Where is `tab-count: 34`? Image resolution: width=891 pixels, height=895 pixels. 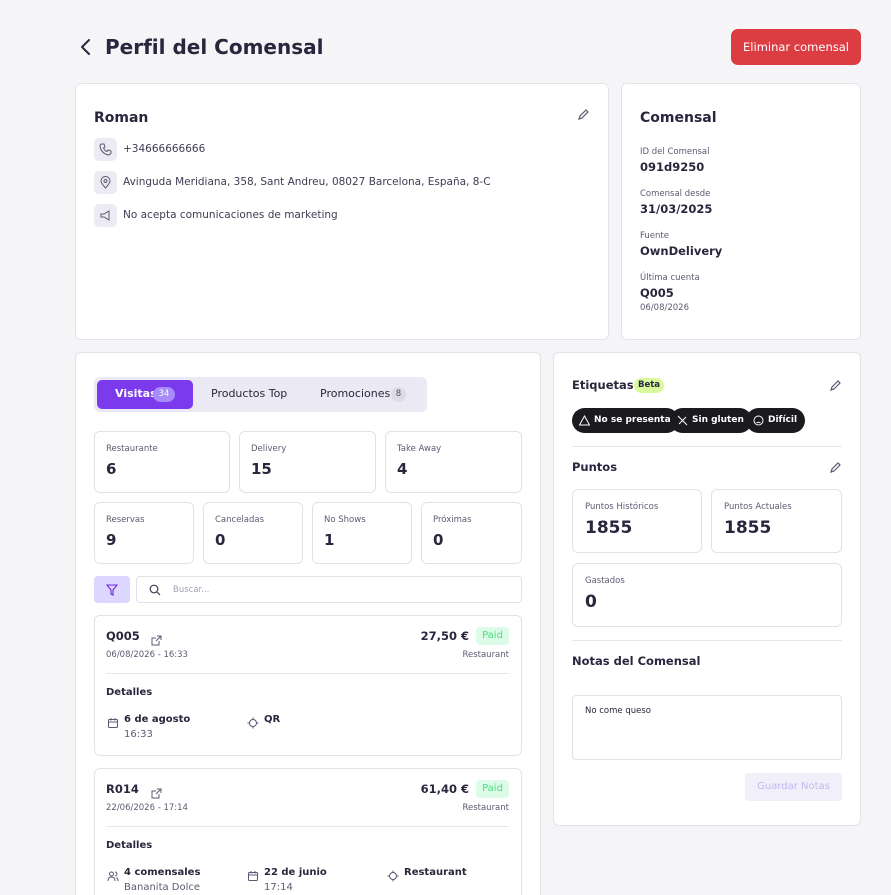 tab-count: 34 is located at coordinates (164, 394).